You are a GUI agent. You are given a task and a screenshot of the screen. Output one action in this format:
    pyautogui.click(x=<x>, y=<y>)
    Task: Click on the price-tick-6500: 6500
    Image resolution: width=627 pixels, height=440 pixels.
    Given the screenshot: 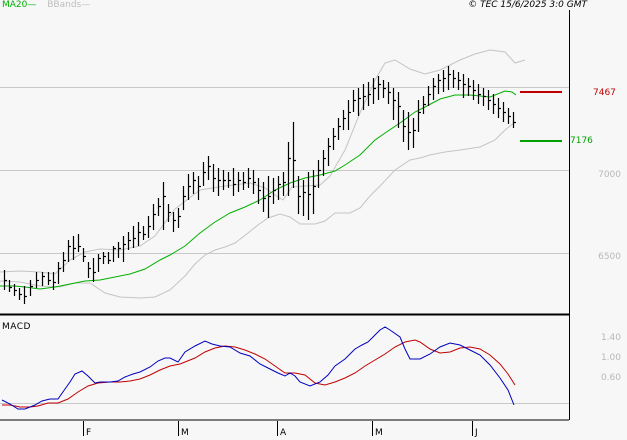 What is the action you would take?
    pyautogui.click(x=609, y=257)
    